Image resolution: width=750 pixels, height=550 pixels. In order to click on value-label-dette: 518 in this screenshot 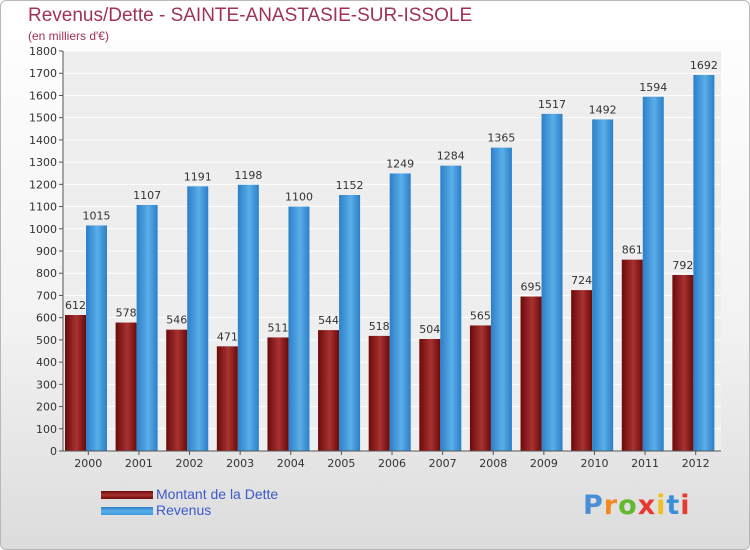, I will do `click(379, 326)`.